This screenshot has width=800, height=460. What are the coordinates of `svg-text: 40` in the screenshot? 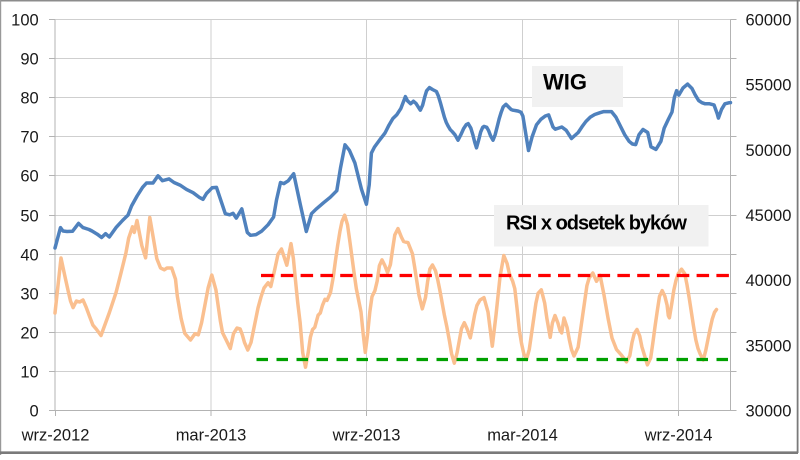 It's located at (29, 256).